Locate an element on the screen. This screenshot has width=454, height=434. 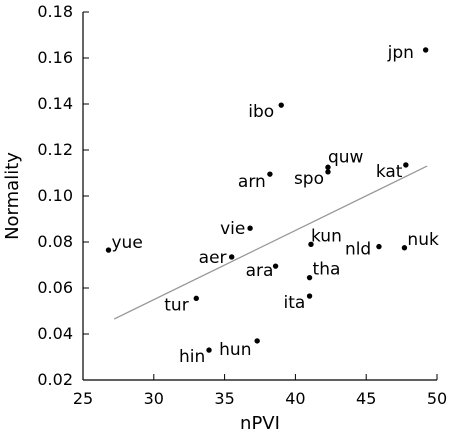
point-label: spo is located at coordinates (309, 179).